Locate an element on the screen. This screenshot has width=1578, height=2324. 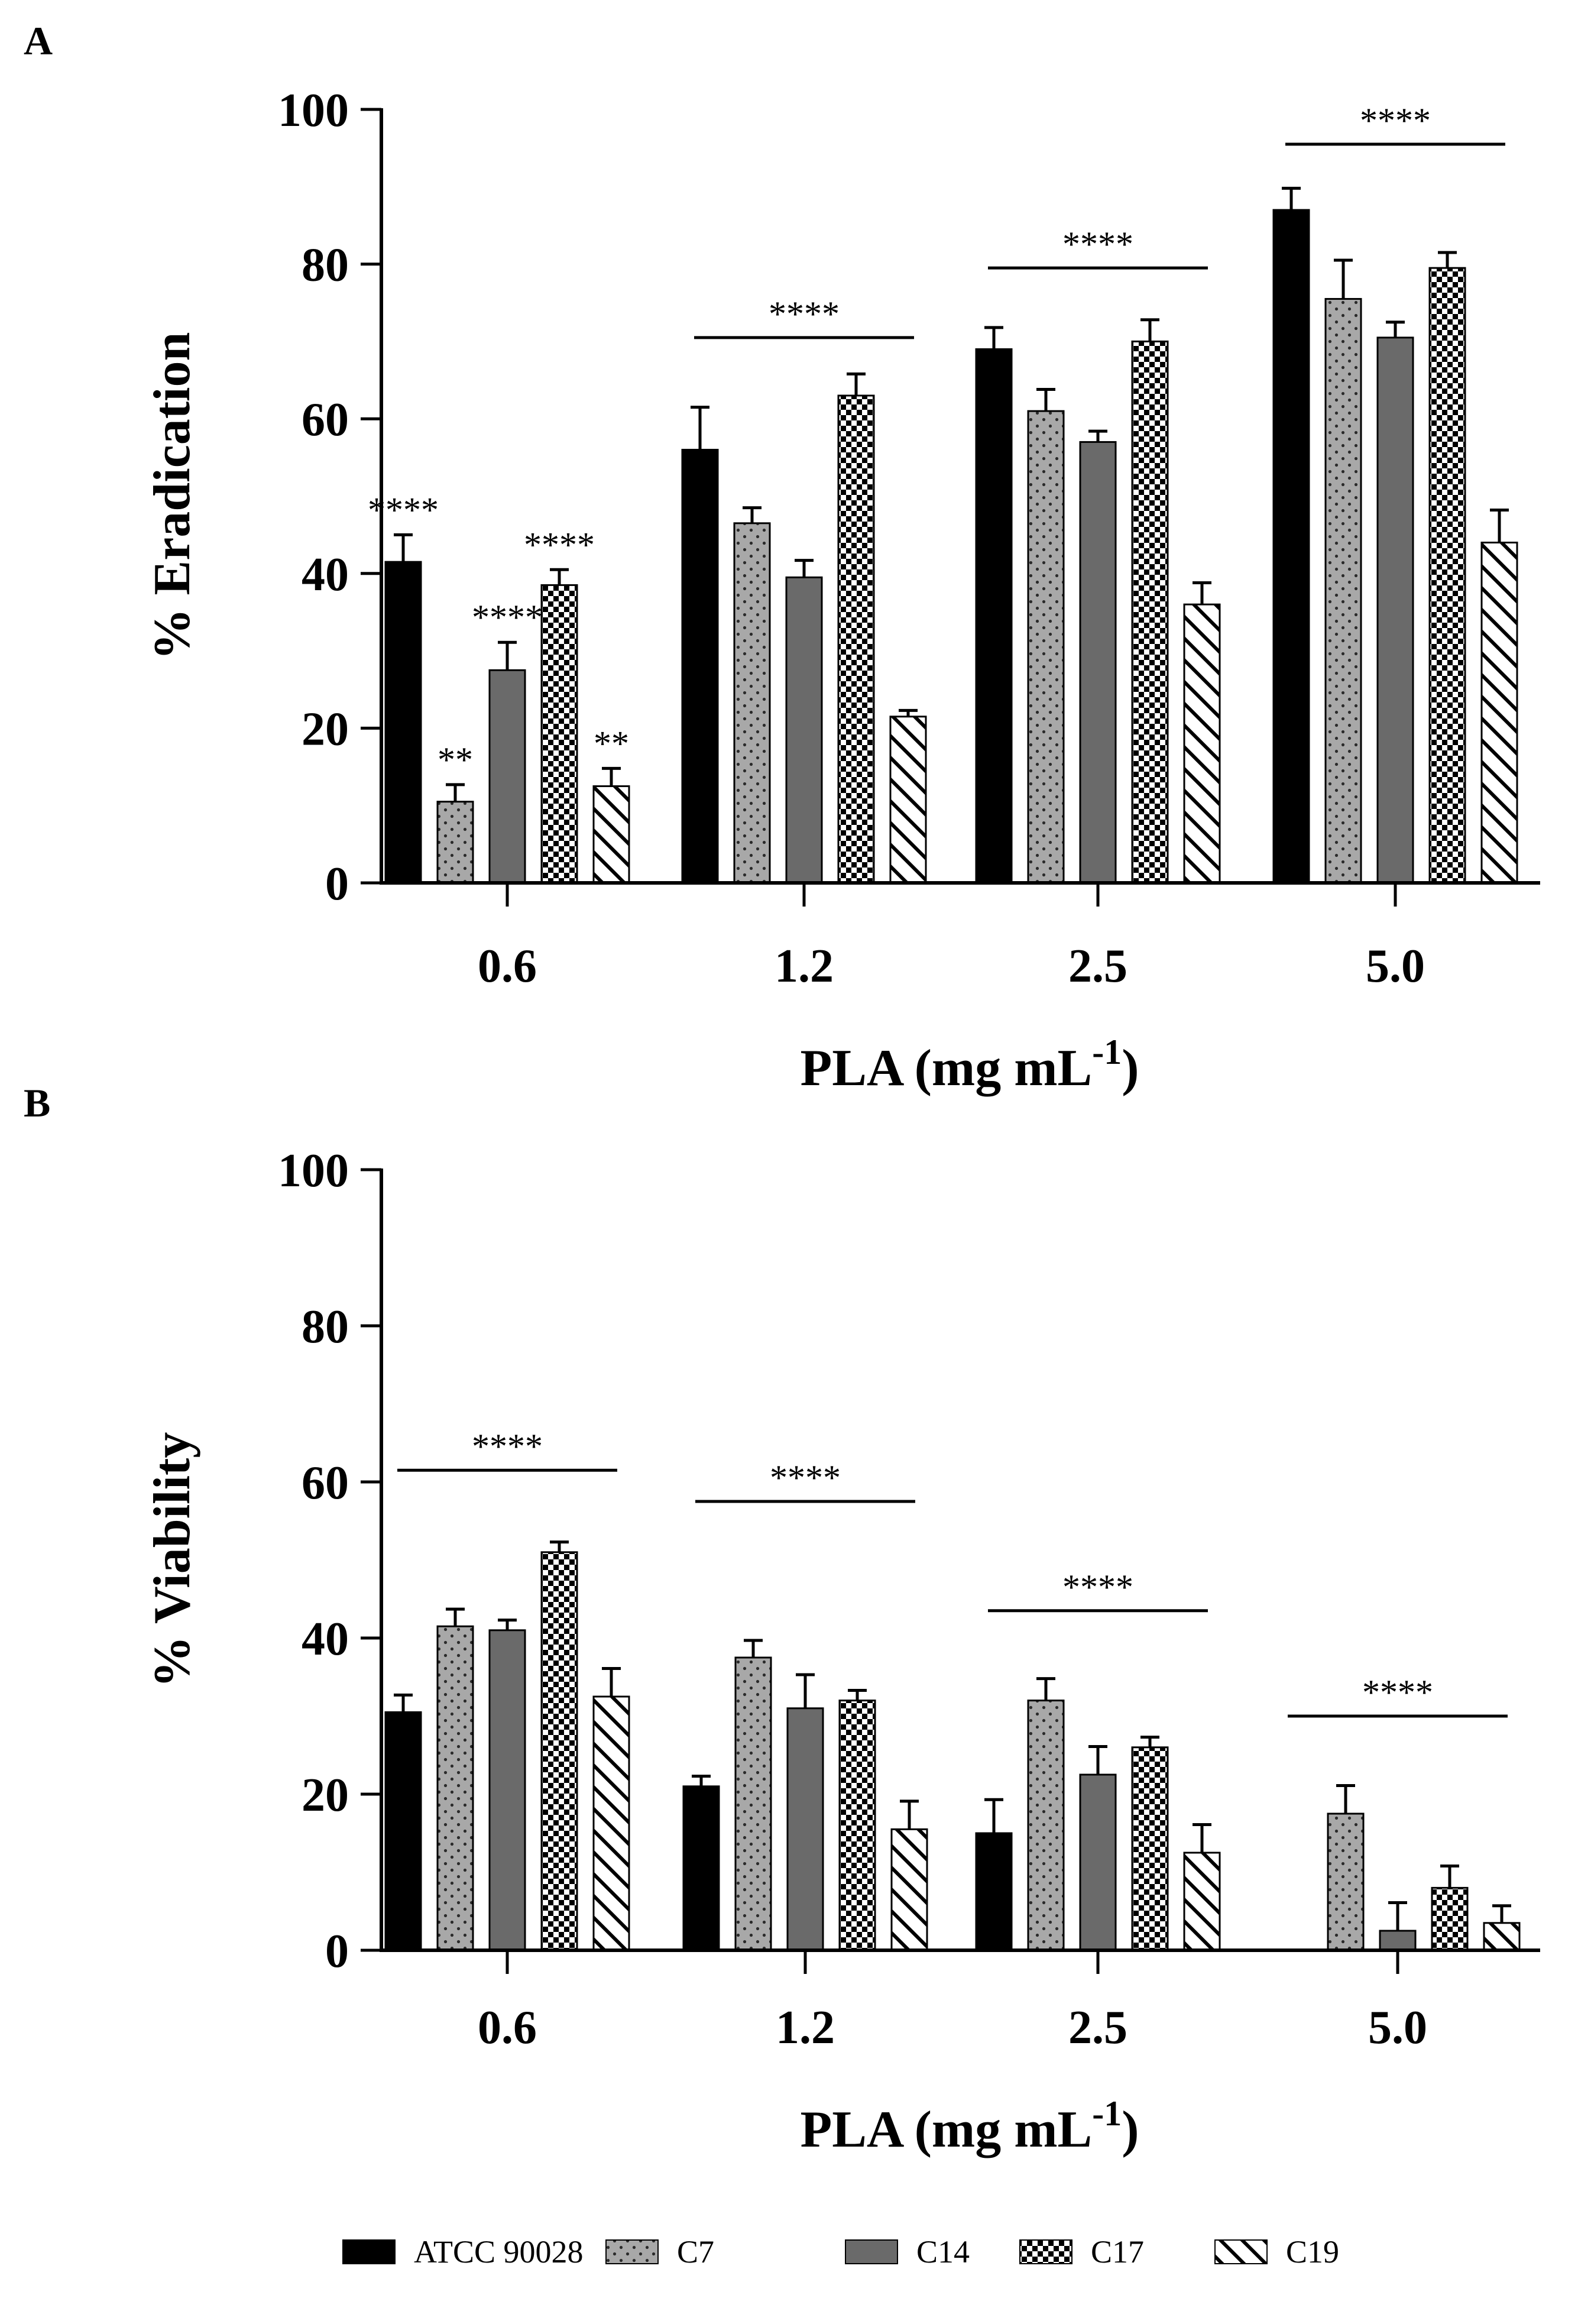
legend: ATCC 90028 C7 C14 C17 C19 is located at coordinates (840, 2252).